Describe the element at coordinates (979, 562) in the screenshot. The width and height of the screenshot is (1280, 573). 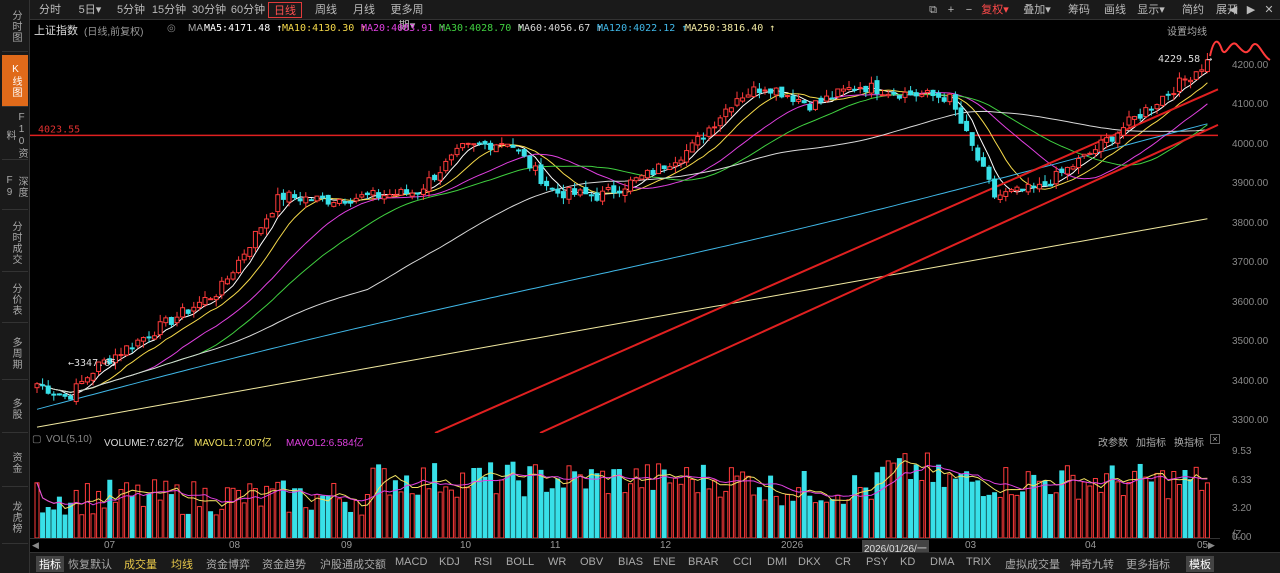
I see `indicator-tab-23: TRIX` at that location.